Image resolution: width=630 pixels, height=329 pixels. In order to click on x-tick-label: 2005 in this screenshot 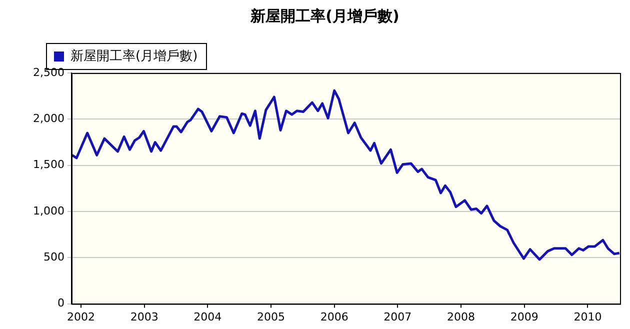, I will do `click(271, 317)`.